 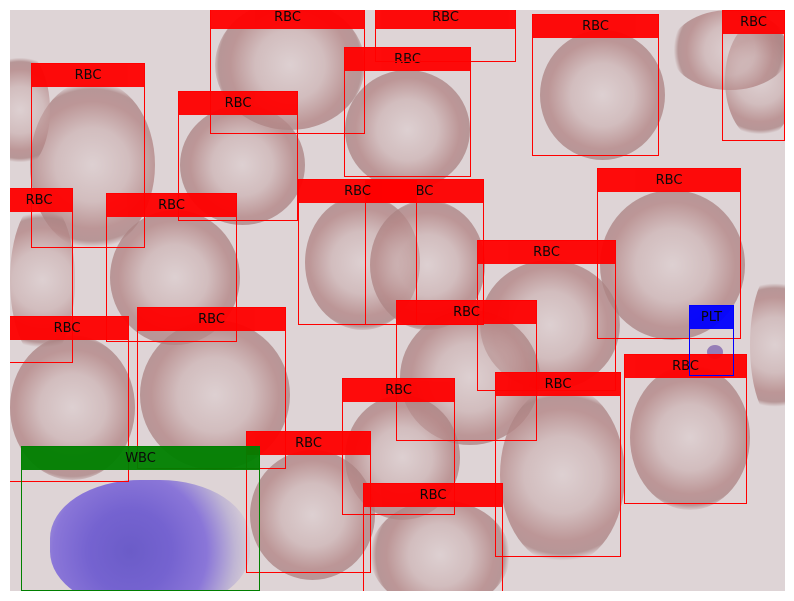 I want to click on wbc-box: WBC, so click(x=140, y=518).